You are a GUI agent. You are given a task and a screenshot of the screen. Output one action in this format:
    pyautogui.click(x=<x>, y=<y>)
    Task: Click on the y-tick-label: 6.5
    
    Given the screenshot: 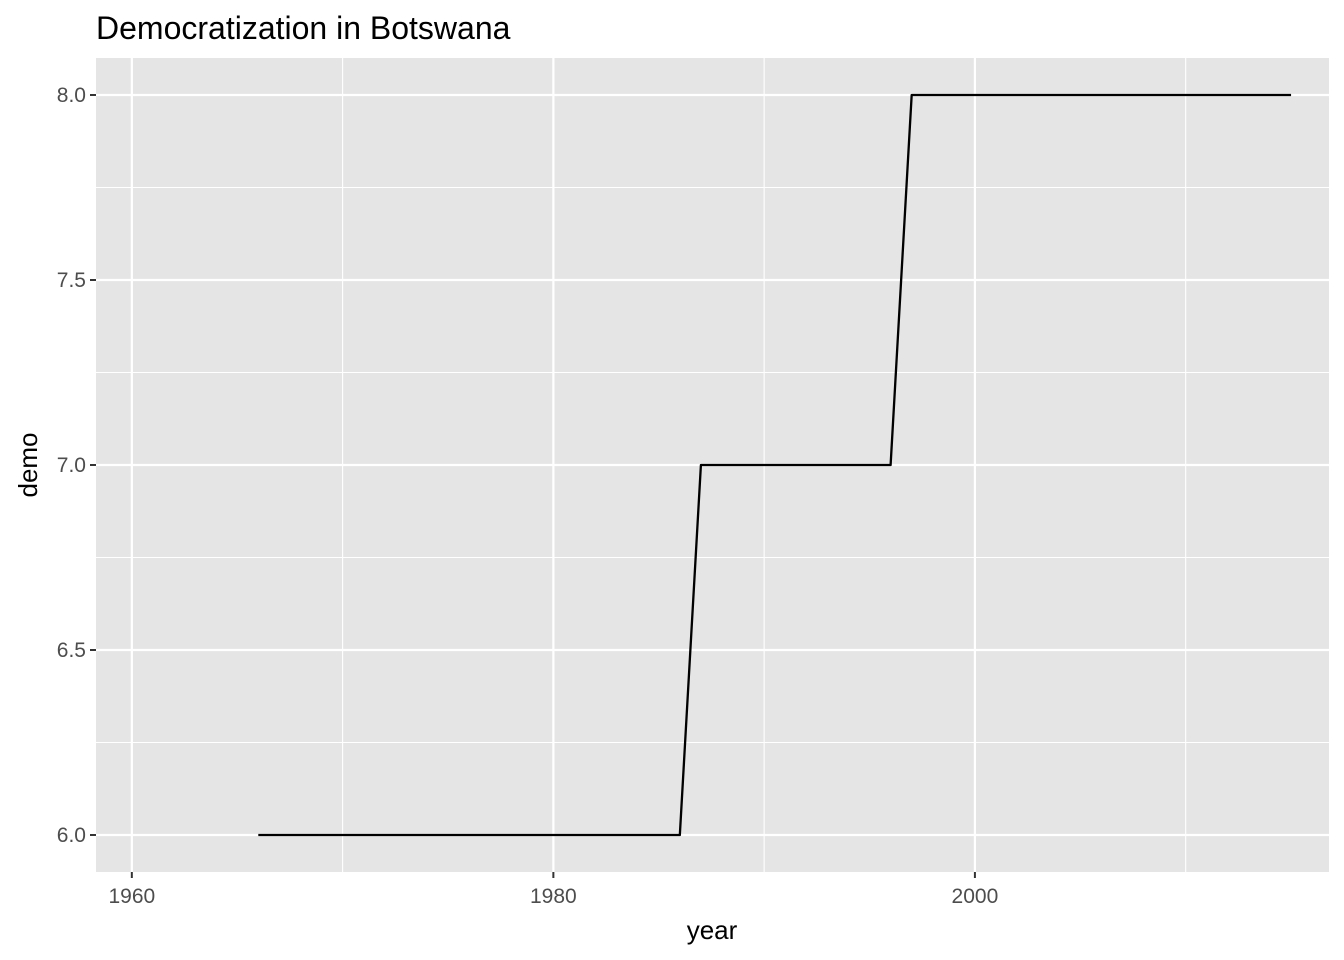 What is the action you would take?
    pyautogui.click(x=71, y=650)
    